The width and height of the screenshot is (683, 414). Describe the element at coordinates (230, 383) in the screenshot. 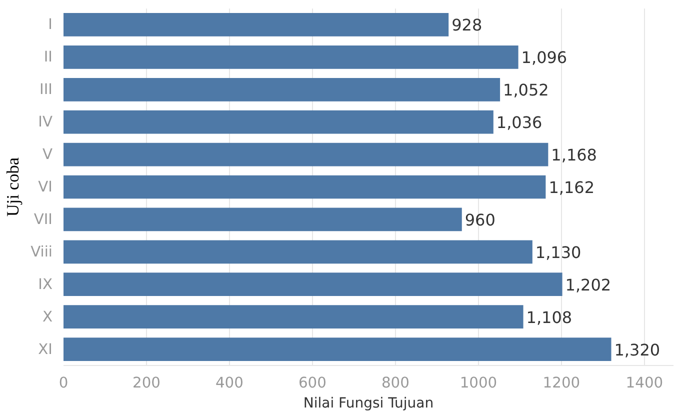

I see `x-tick-label: 400` at that location.